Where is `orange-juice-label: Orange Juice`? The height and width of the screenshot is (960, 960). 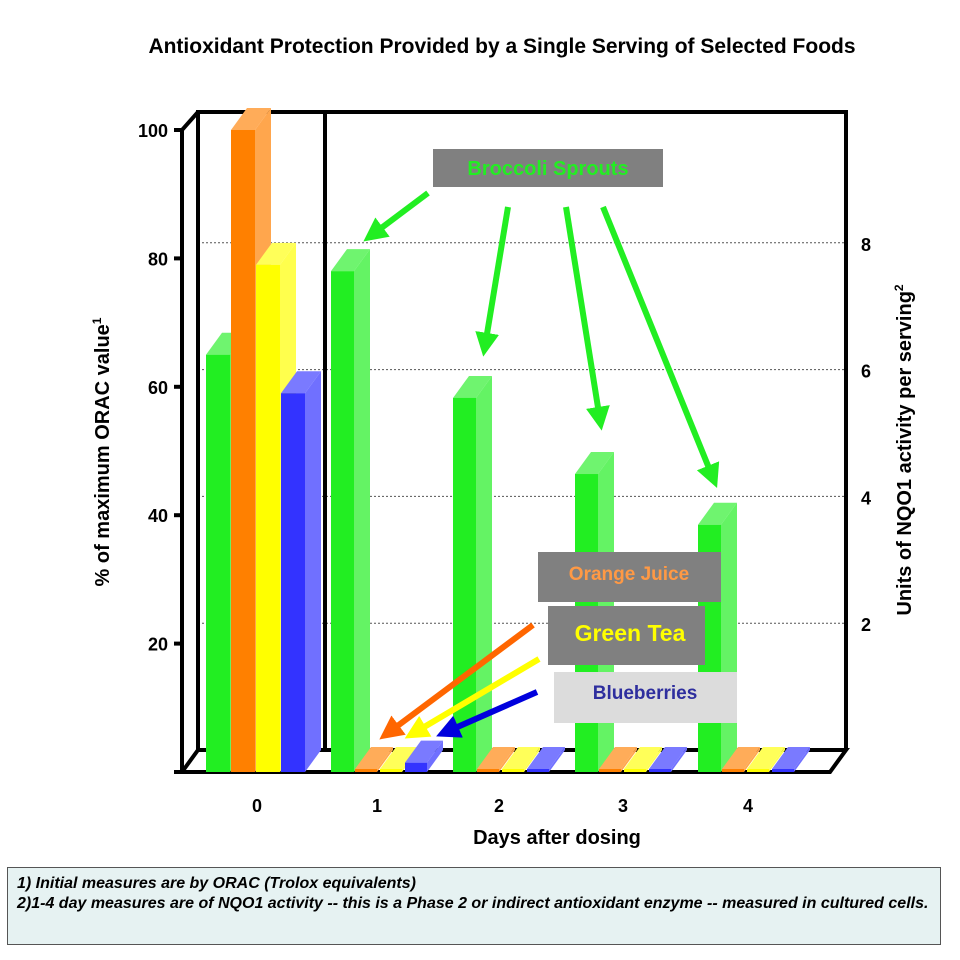
orange-juice-label: Orange Juice is located at coordinates (629, 574).